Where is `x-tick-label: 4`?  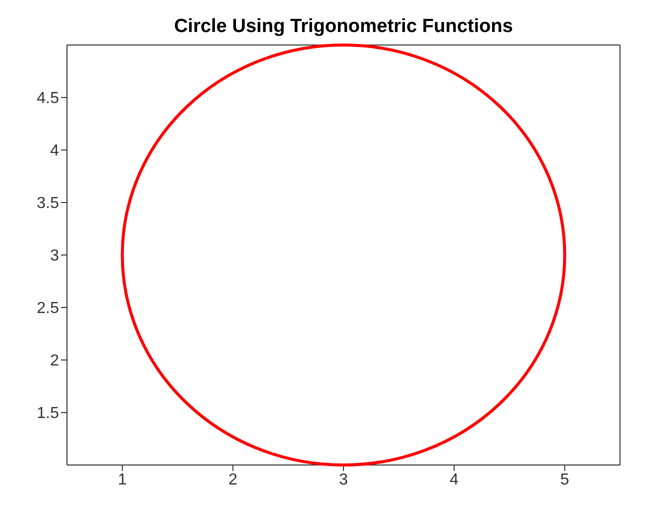
x-tick-label: 4 is located at coordinates (454, 479).